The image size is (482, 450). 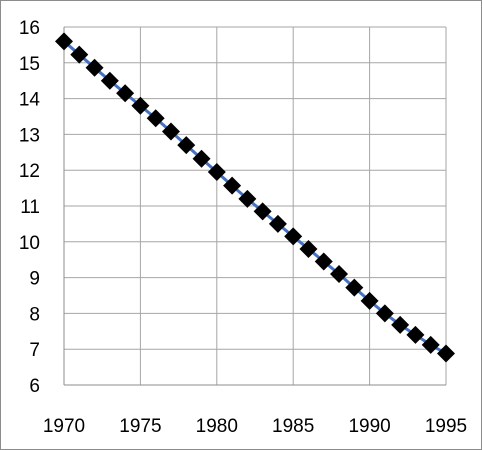 I want to click on x-tick-label: 1995, so click(x=446, y=426).